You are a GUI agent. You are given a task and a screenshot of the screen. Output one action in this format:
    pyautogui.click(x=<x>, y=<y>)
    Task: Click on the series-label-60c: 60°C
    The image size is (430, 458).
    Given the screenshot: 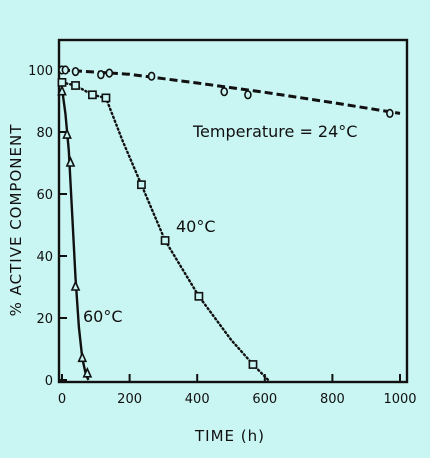 What is the action you would take?
    pyautogui.click(x=103, y=316)
    